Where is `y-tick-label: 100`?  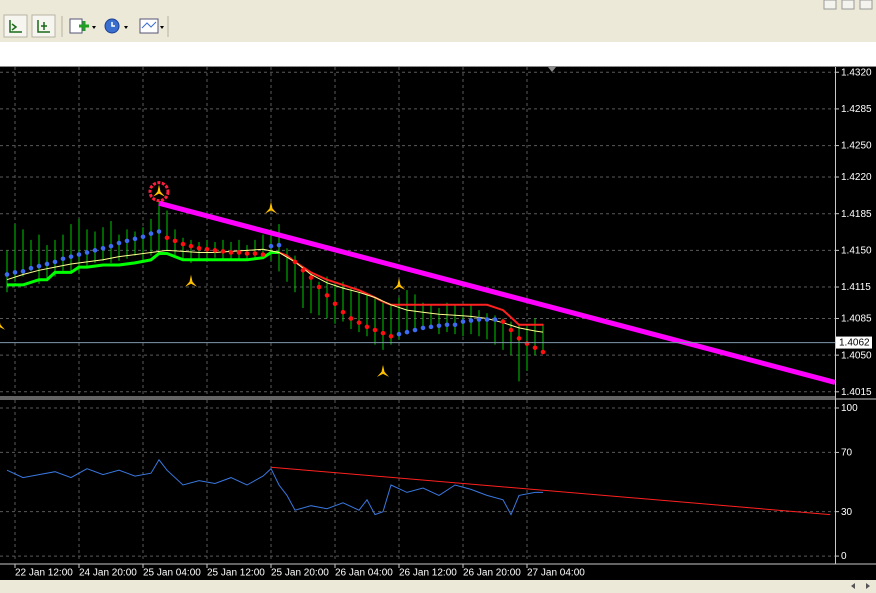
y-tick-label: 100 is located at coordinates (849, 408).